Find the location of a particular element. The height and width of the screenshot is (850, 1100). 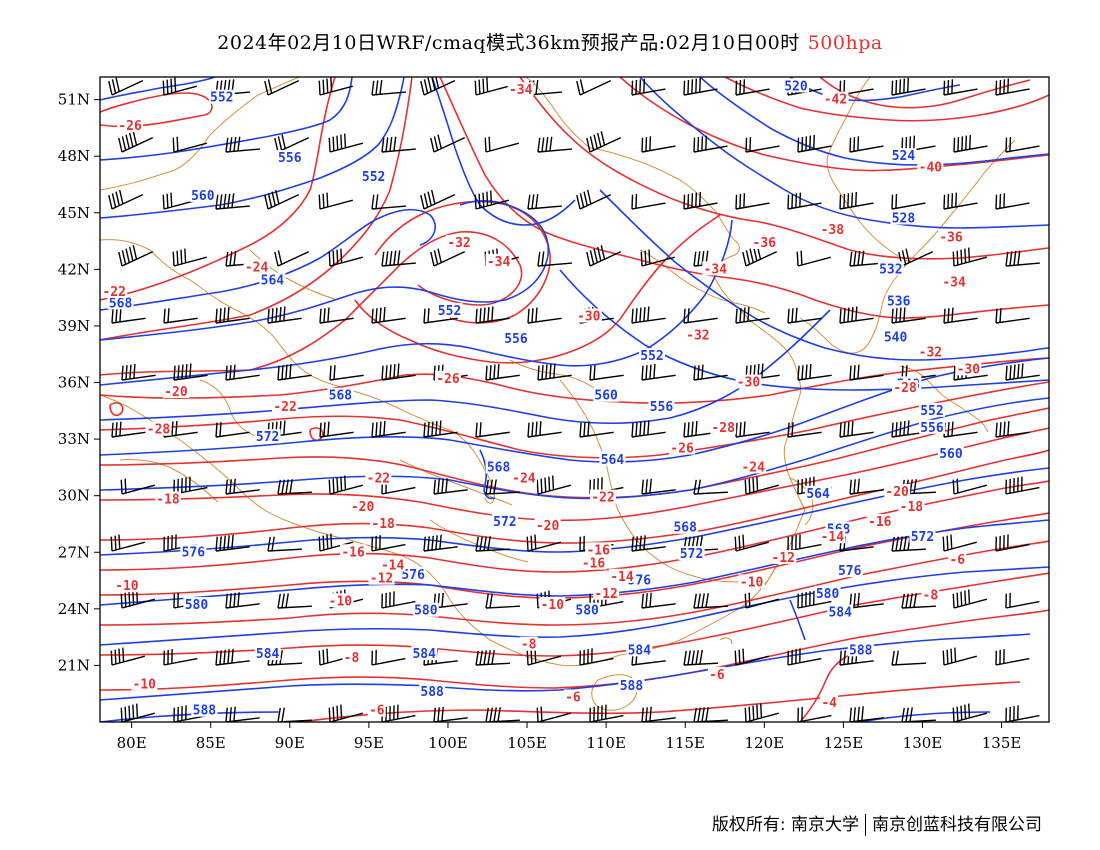

height-contour-label: 588 is located at coordinates (432, 692).